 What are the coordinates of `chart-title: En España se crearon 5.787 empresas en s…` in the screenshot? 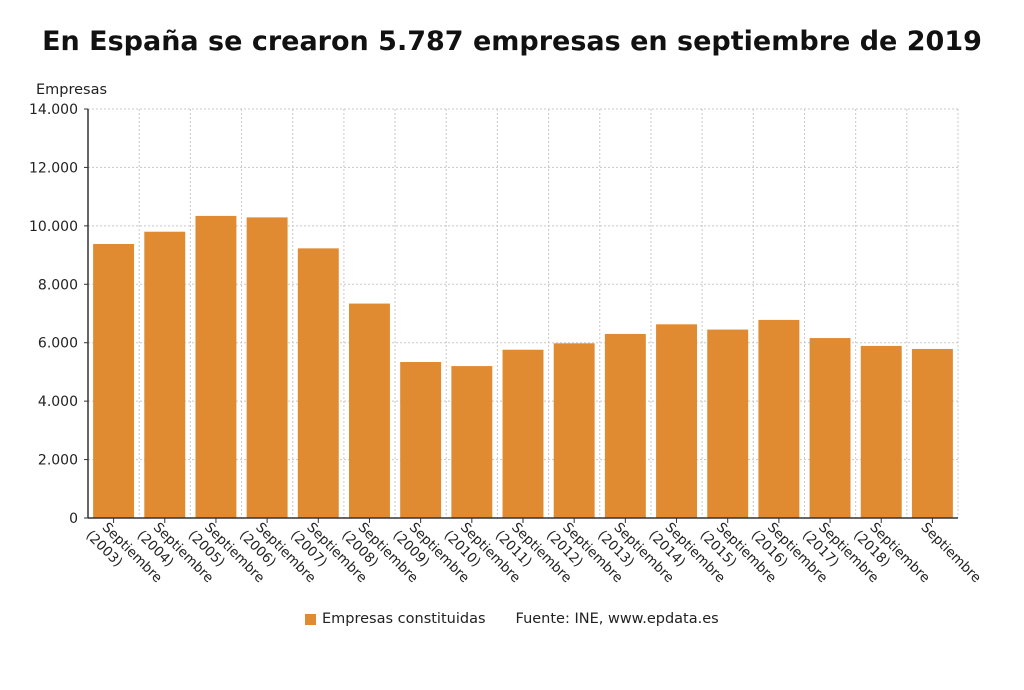 It's located at (512, 41).